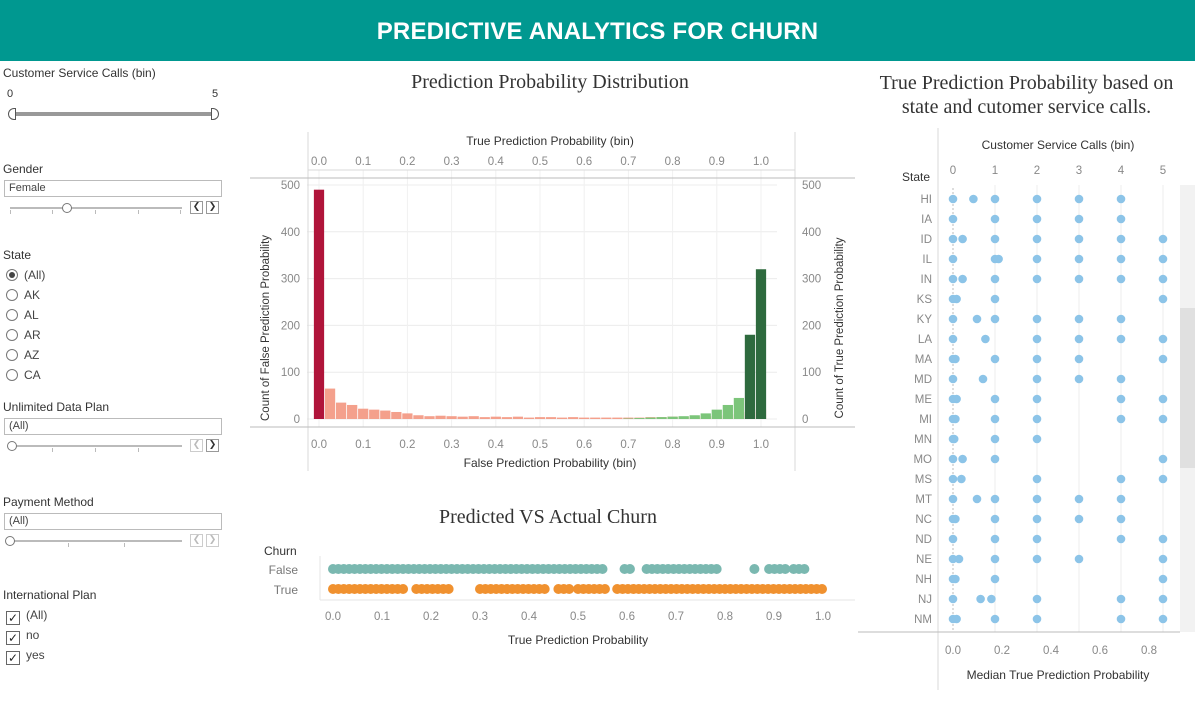 This screenshot has height=706, width=1195. What do you see at coordinates (196, 207) in the screenshot?
I see `gender-prev-button: ❮` at bounding box center [196, 207].